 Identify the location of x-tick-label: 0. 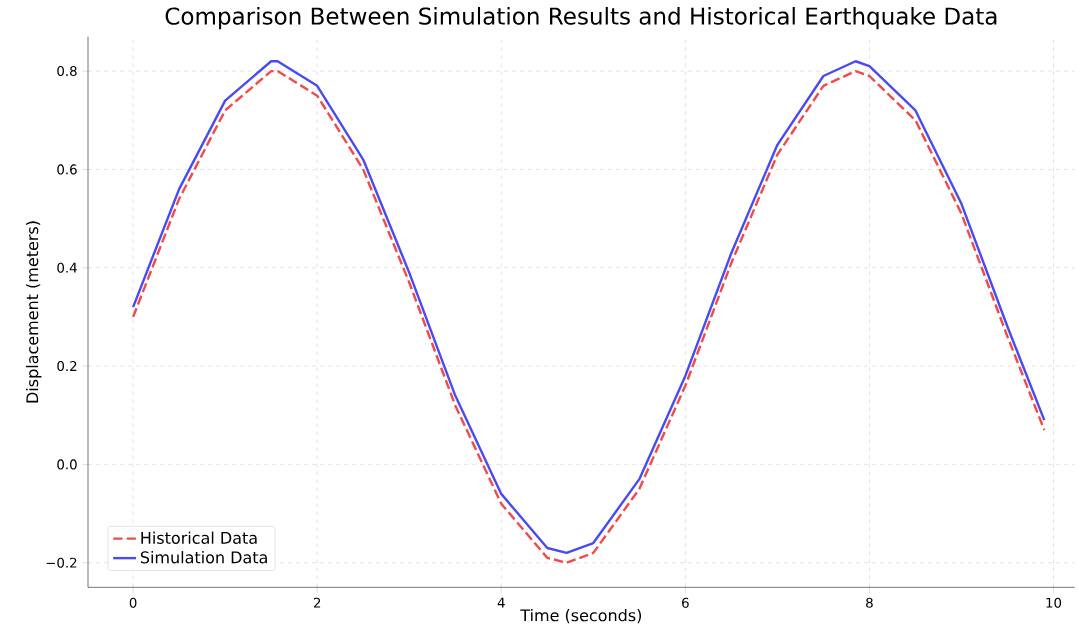
(133, 602).